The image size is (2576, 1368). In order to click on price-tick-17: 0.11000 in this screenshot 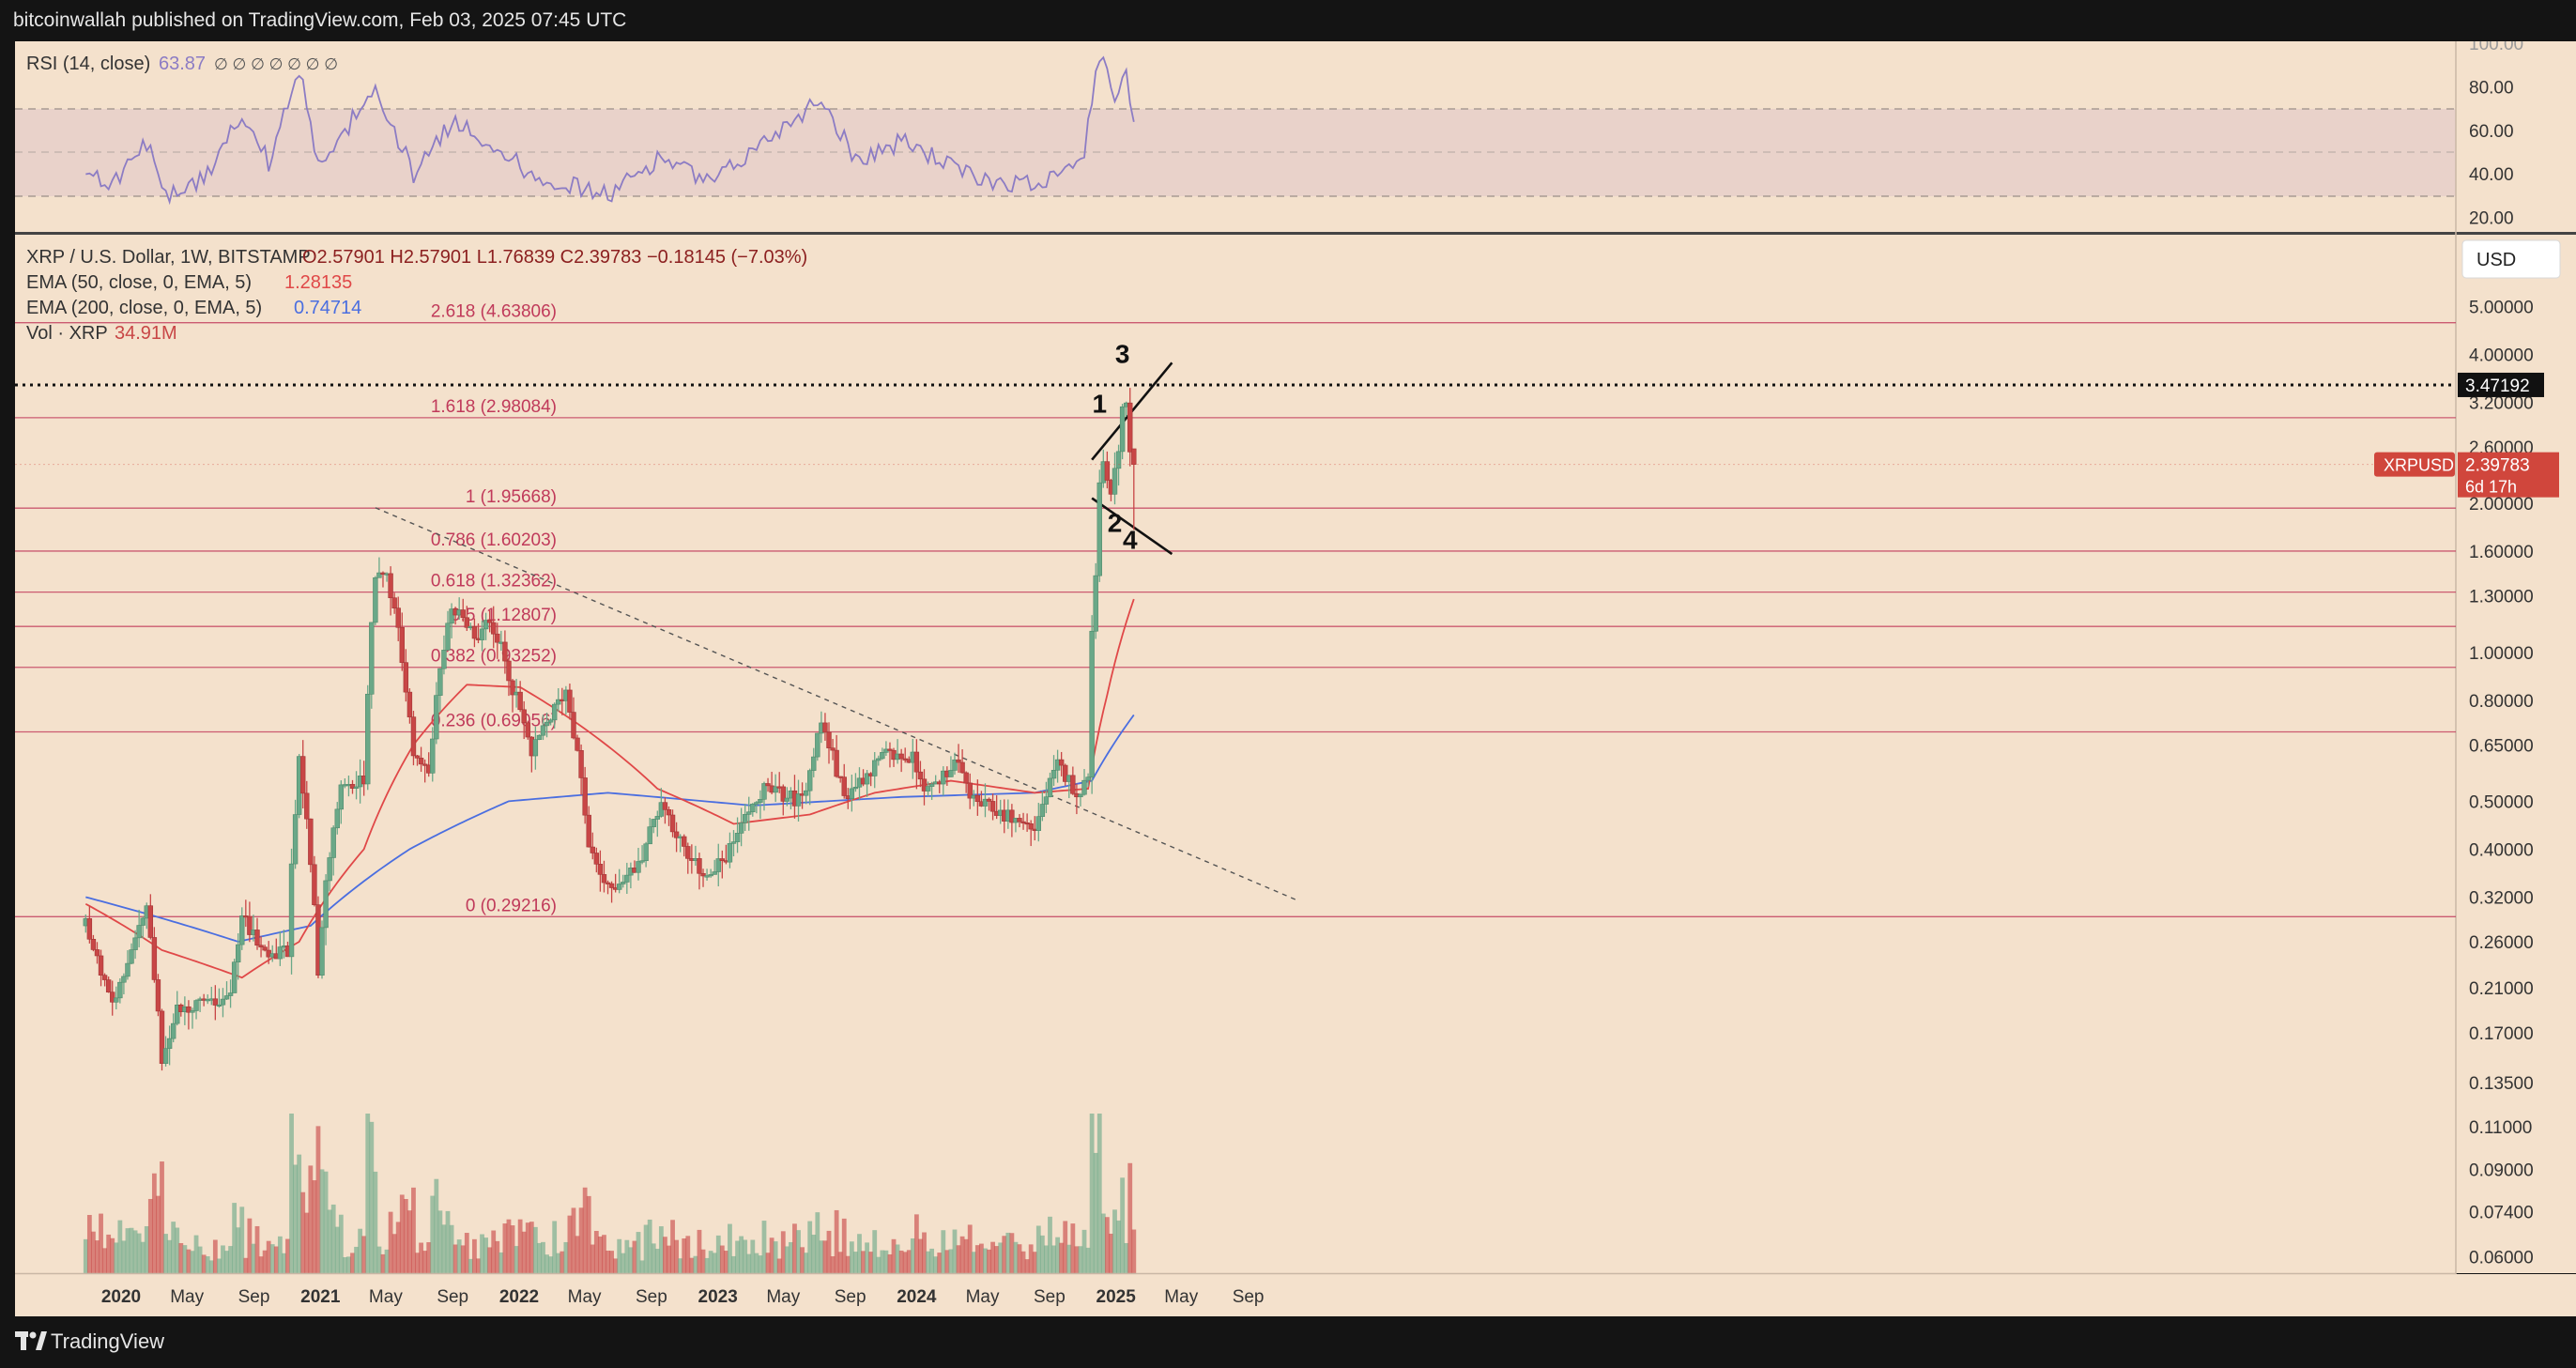, I will do `click(2501, 1128)`.